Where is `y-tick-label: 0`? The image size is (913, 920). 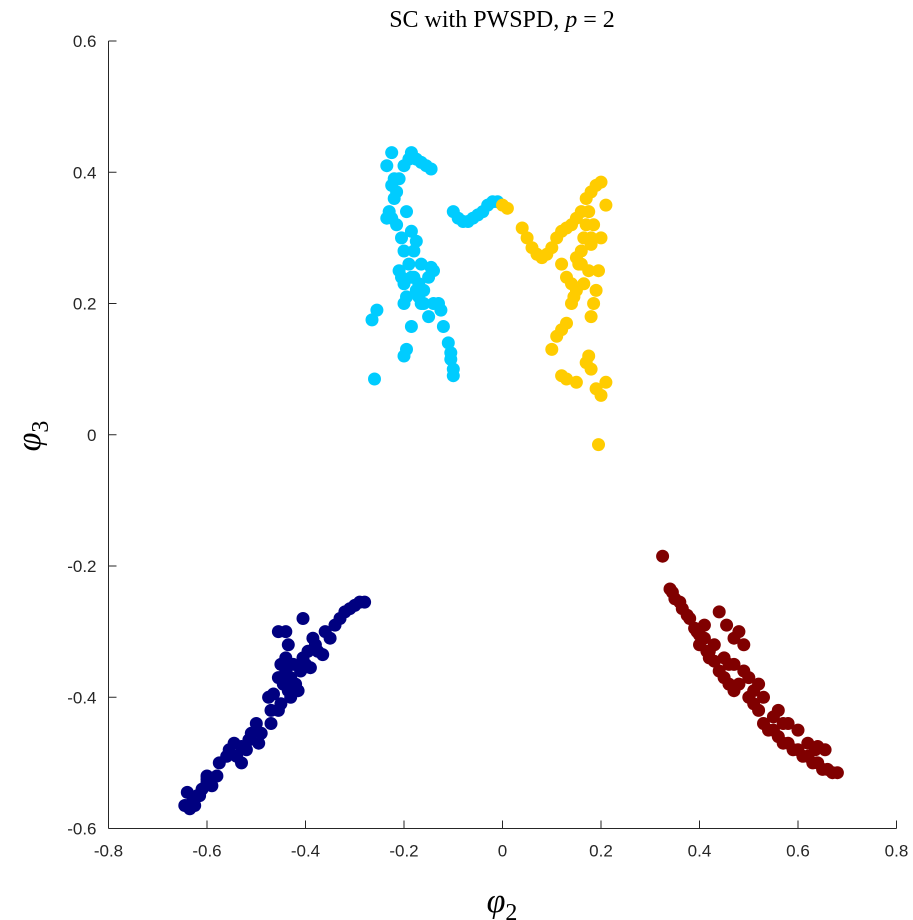
y-tick-label: 0 is located at coordinates (91, 435).